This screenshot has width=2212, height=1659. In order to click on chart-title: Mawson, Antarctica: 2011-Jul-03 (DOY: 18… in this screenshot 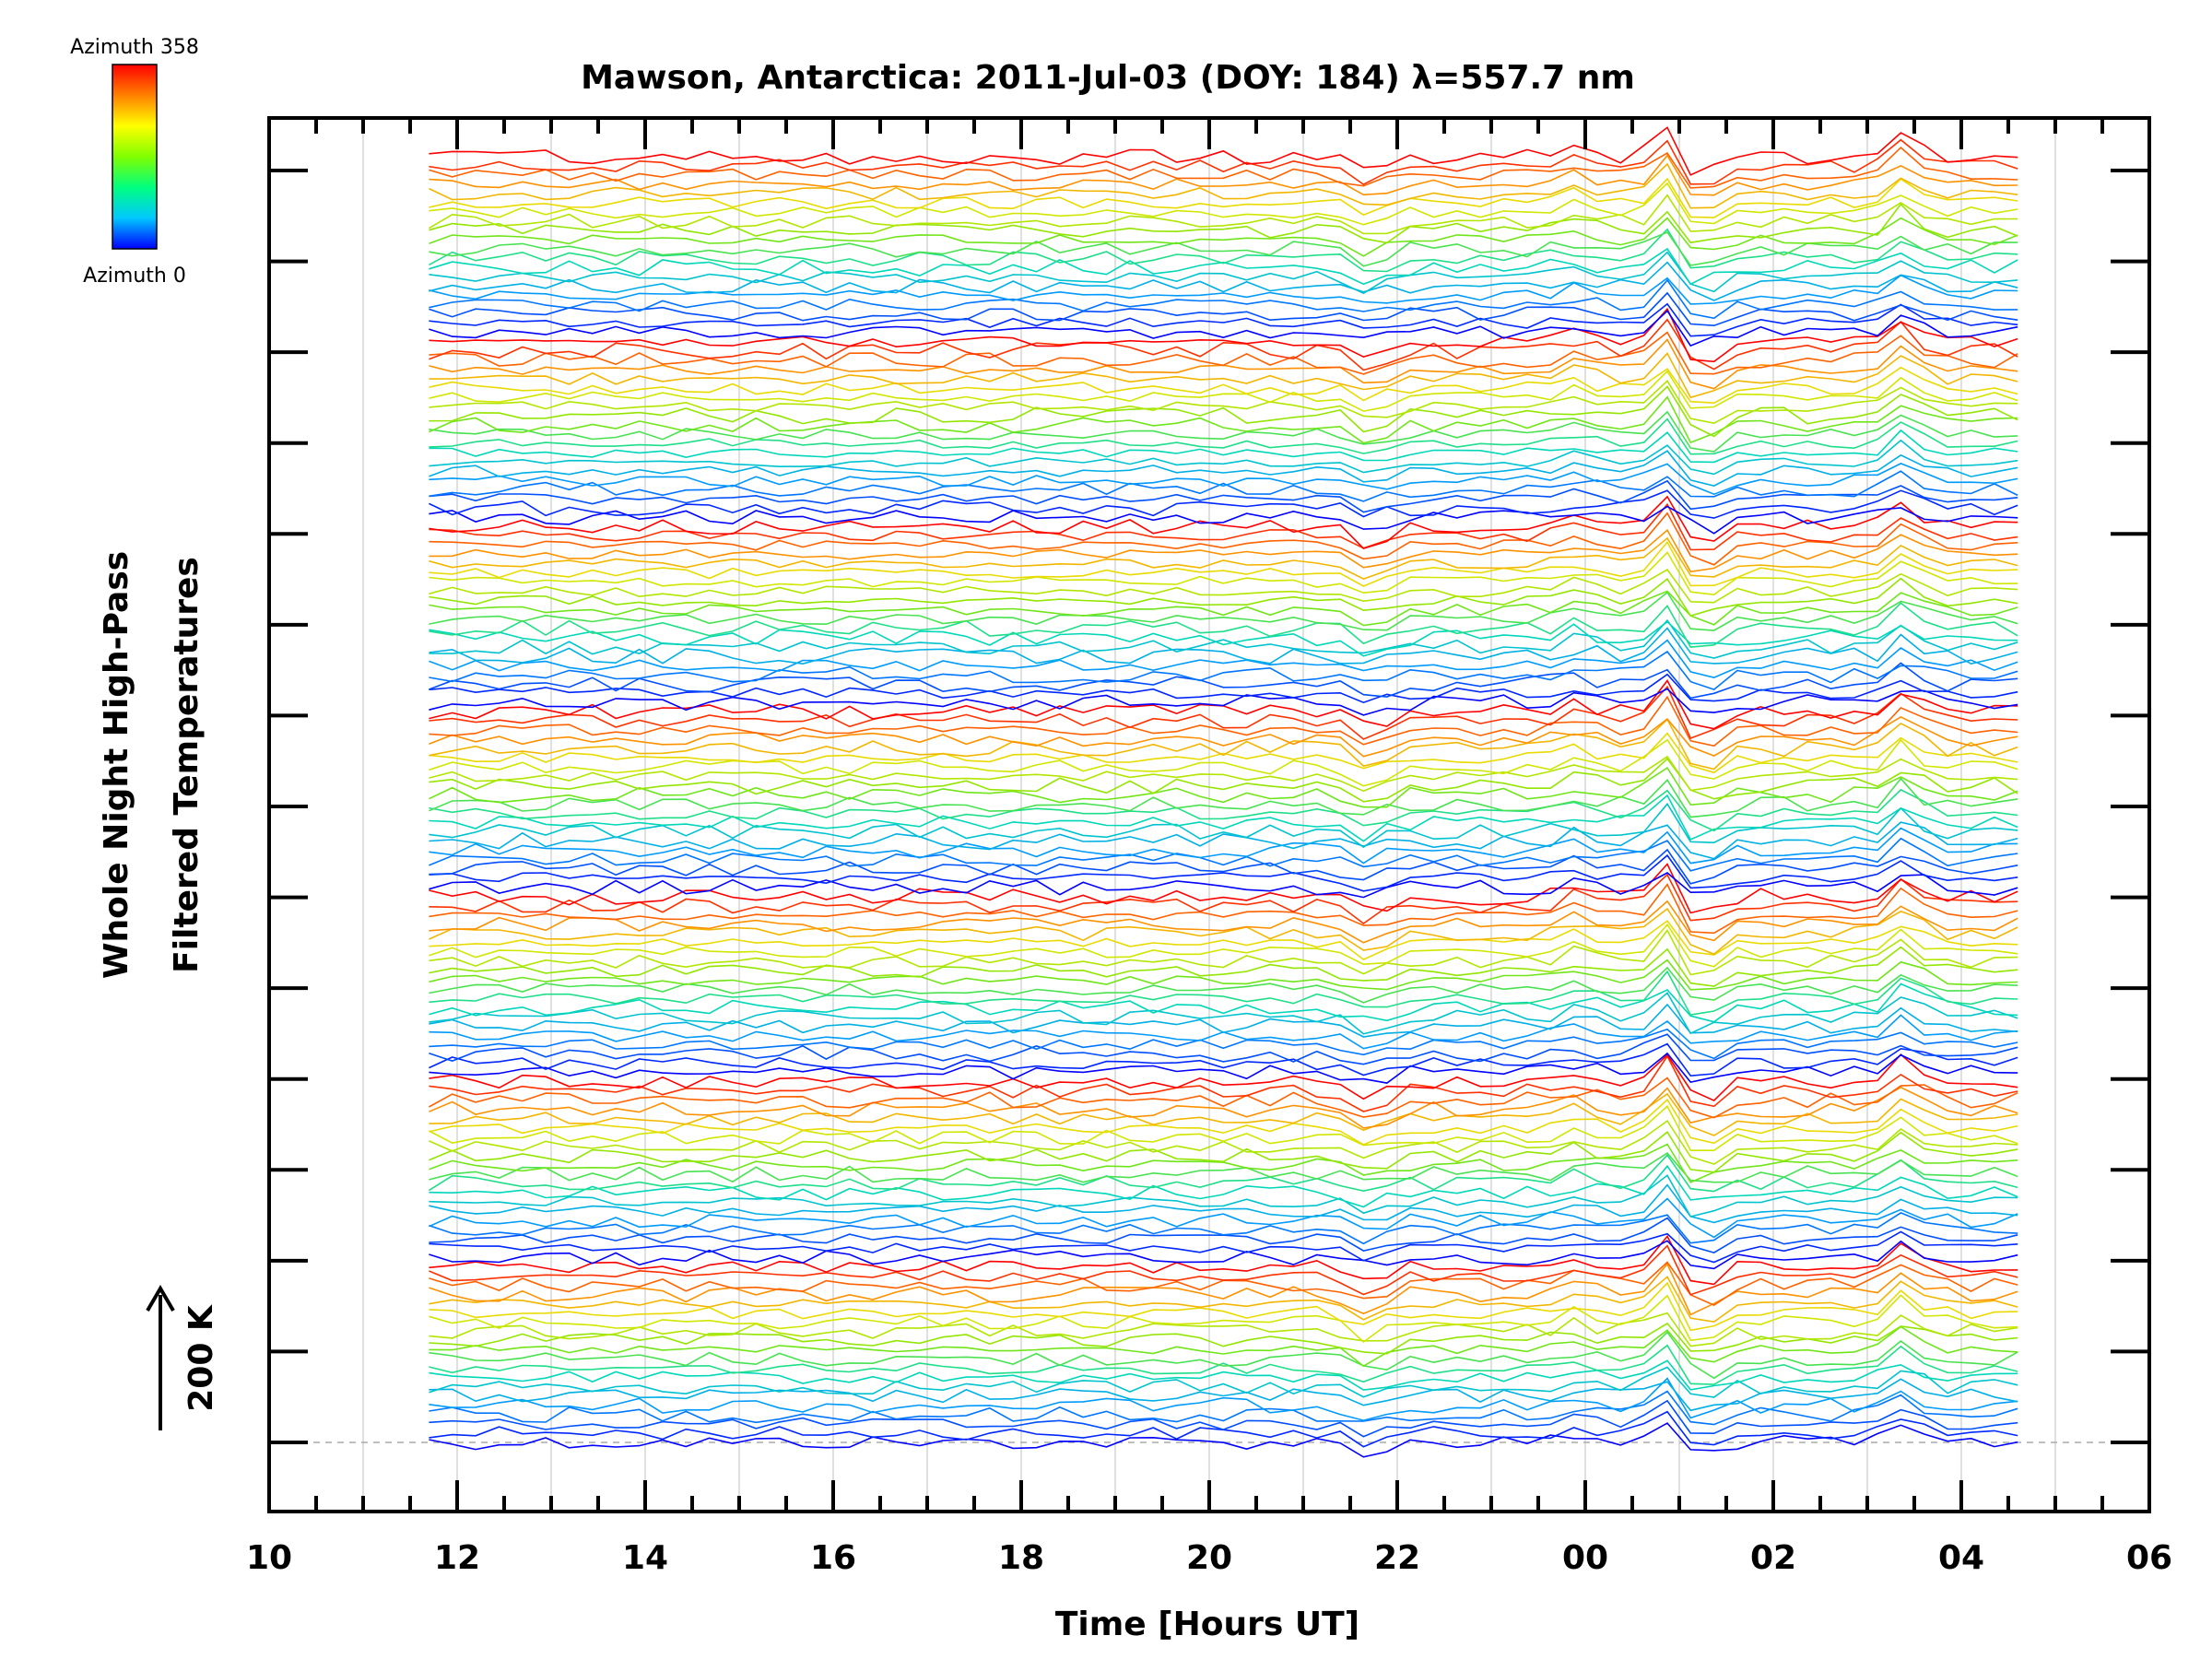, I will do `click(1108, 78)`.